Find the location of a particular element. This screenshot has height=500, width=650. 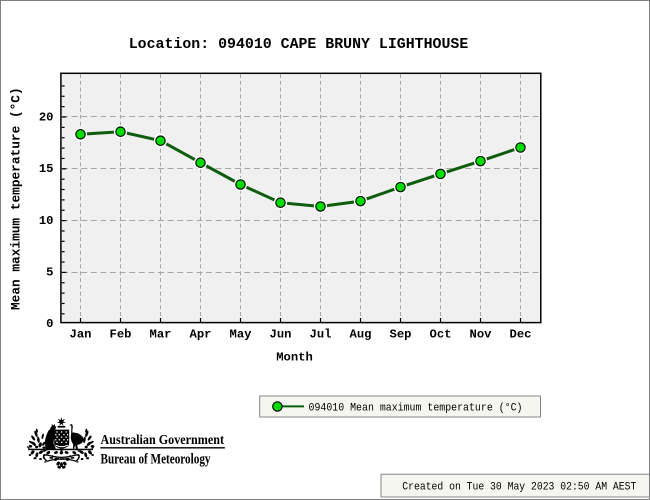

svg-text:094010 Mean maximum temperatur: 094010 Mean maximum temperature (°C) is located at coordinates (416, 408).